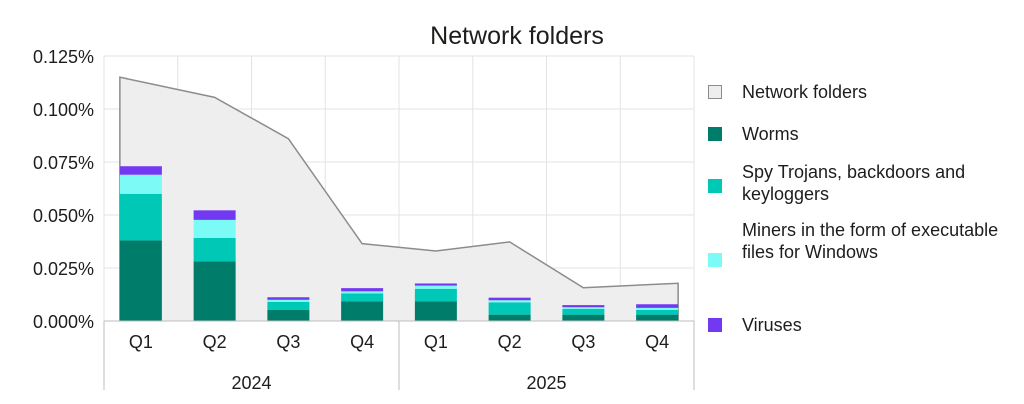 This screenshot has height=404, width=1024. What do you see at coordinates (63, 57) in the screenshot?
I see `y-tick-label-5: 0.125%` at bounding box center [63, 57].